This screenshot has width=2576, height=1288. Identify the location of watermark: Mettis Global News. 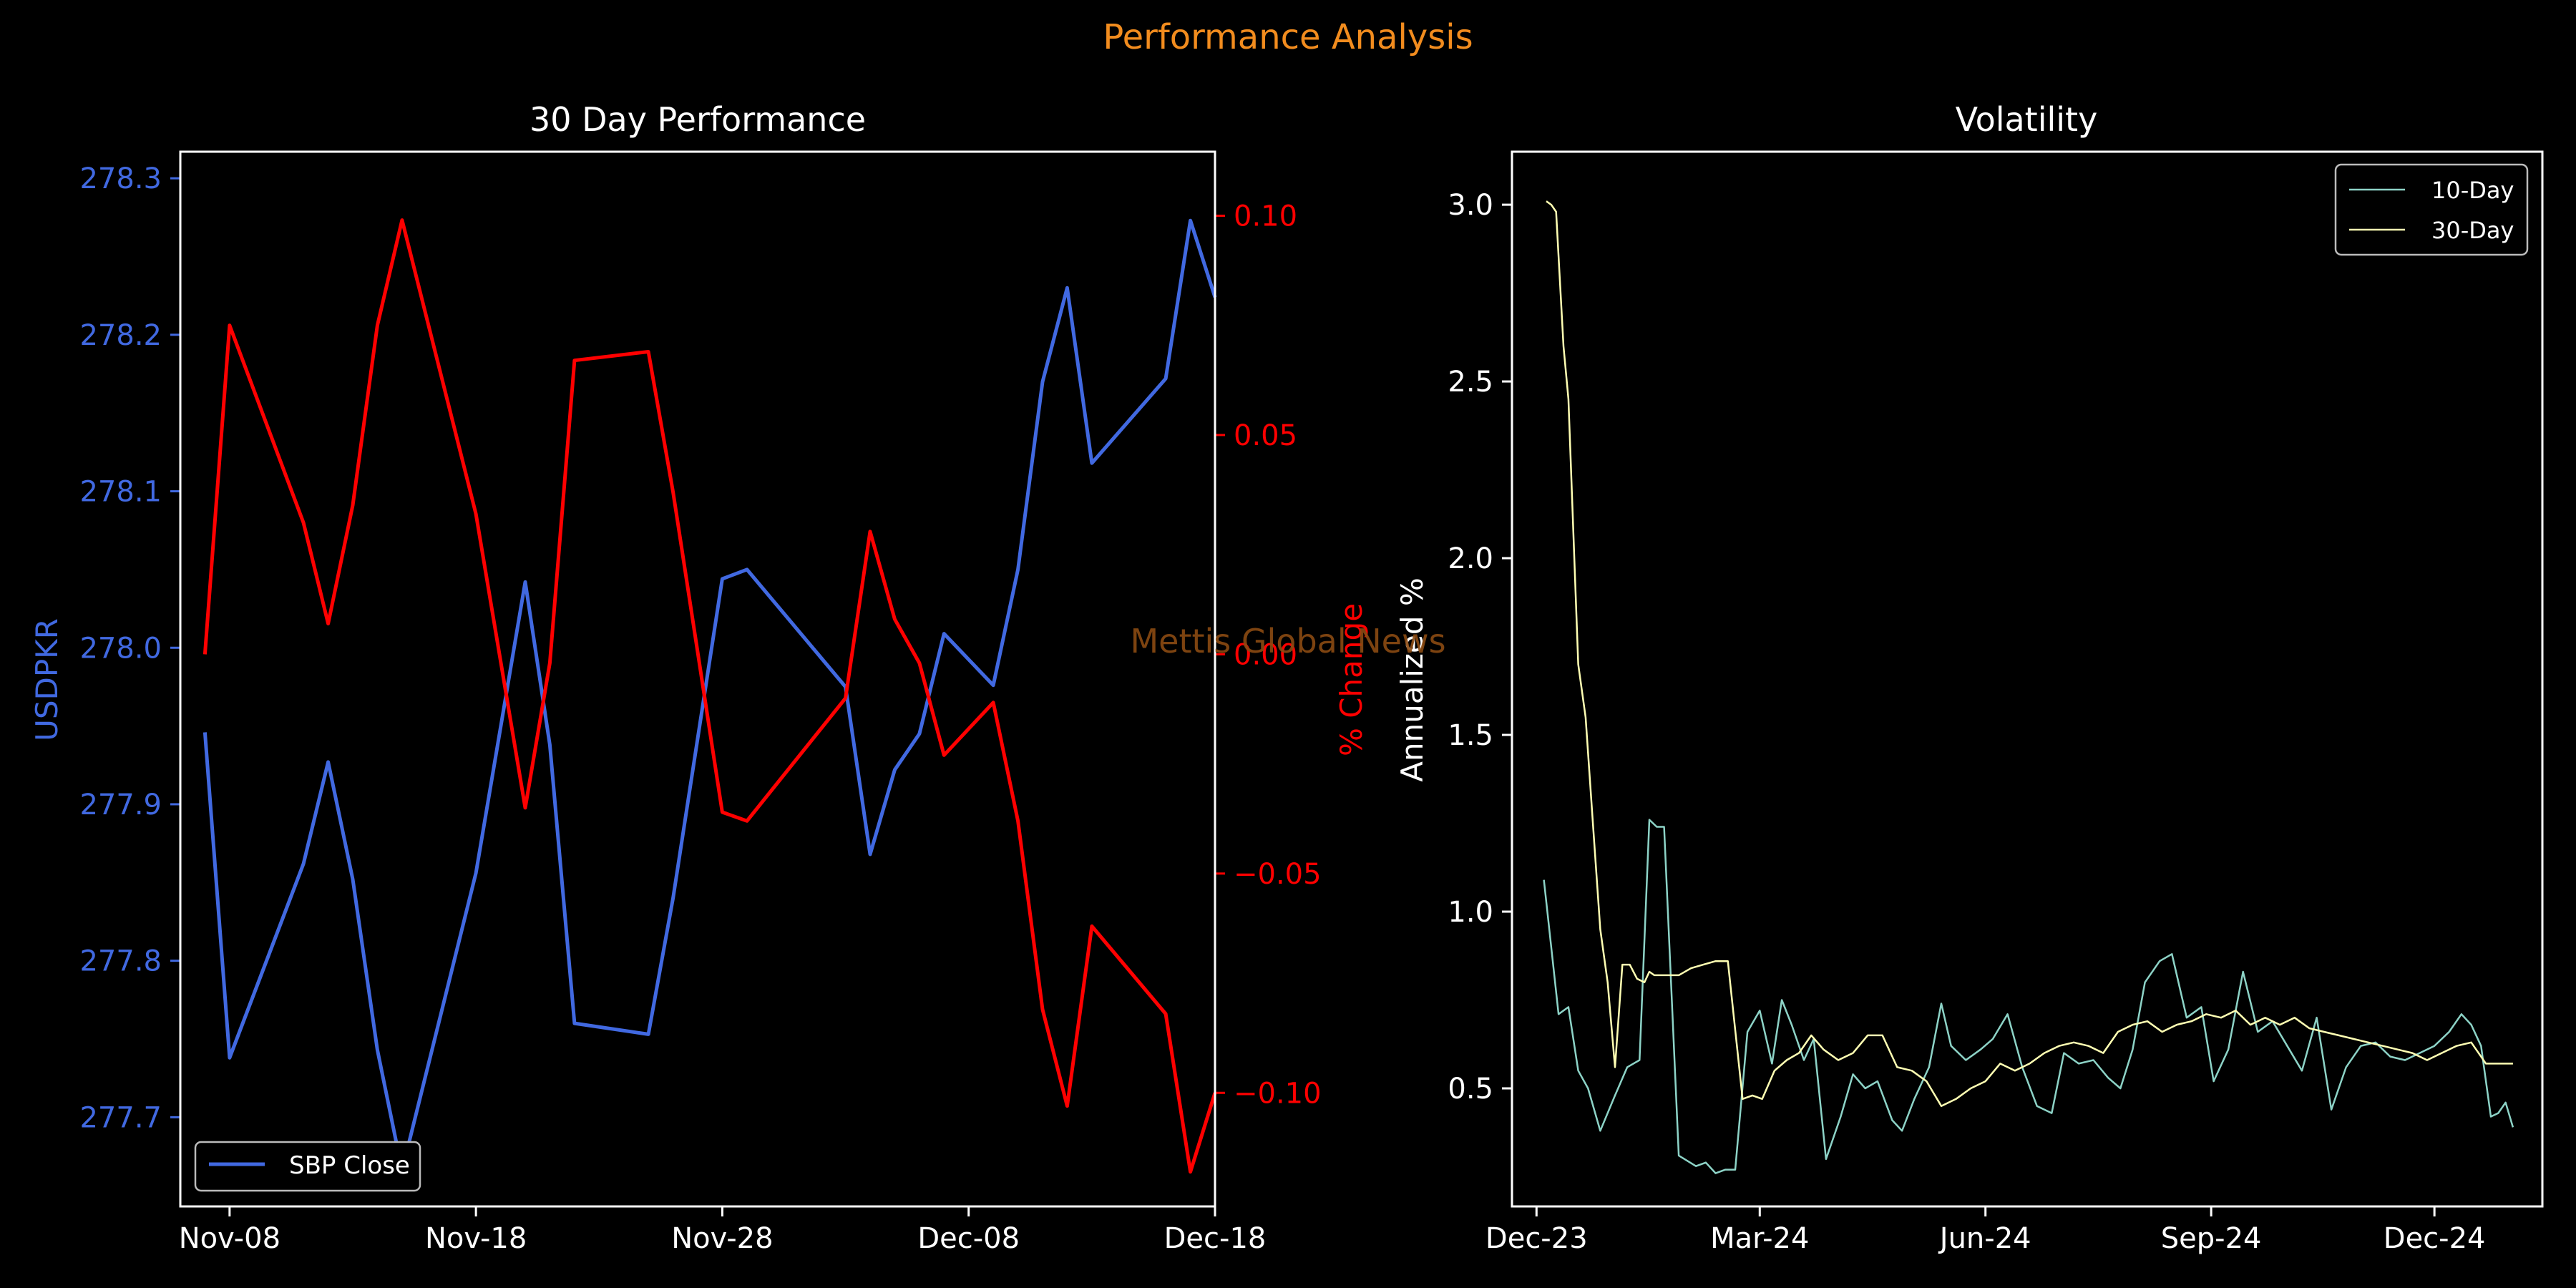
(1287, 641).